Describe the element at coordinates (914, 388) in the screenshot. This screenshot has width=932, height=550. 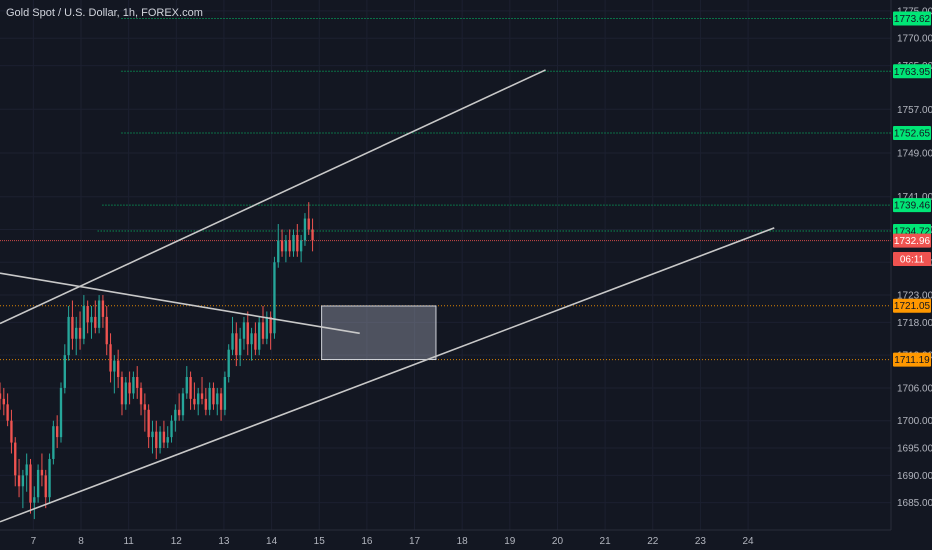
I see `price-tick-label: 1706.00` at that location.